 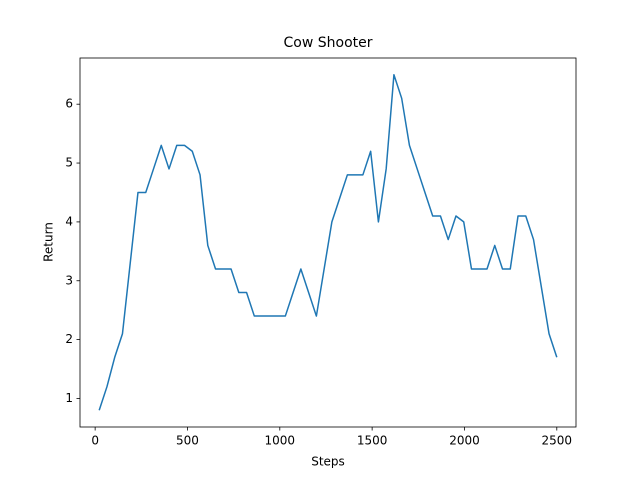 I want to click on x-tick-label: 1000, so click(x=280, y=441).